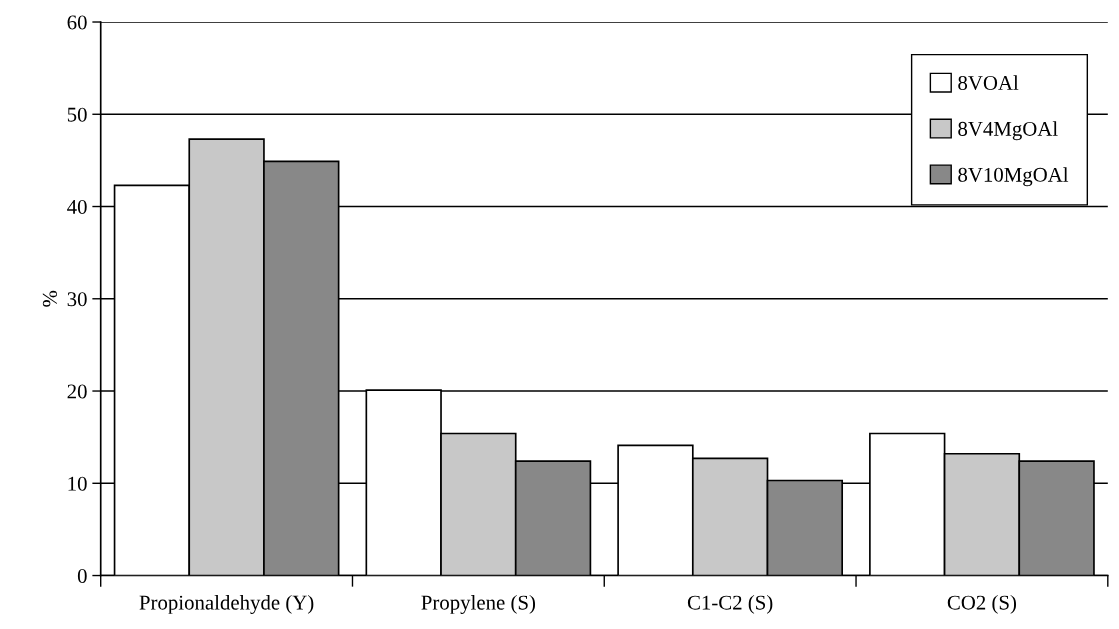 The image size is (1119, 629). I want to click on y-axis-title: %, so click(49, 298).